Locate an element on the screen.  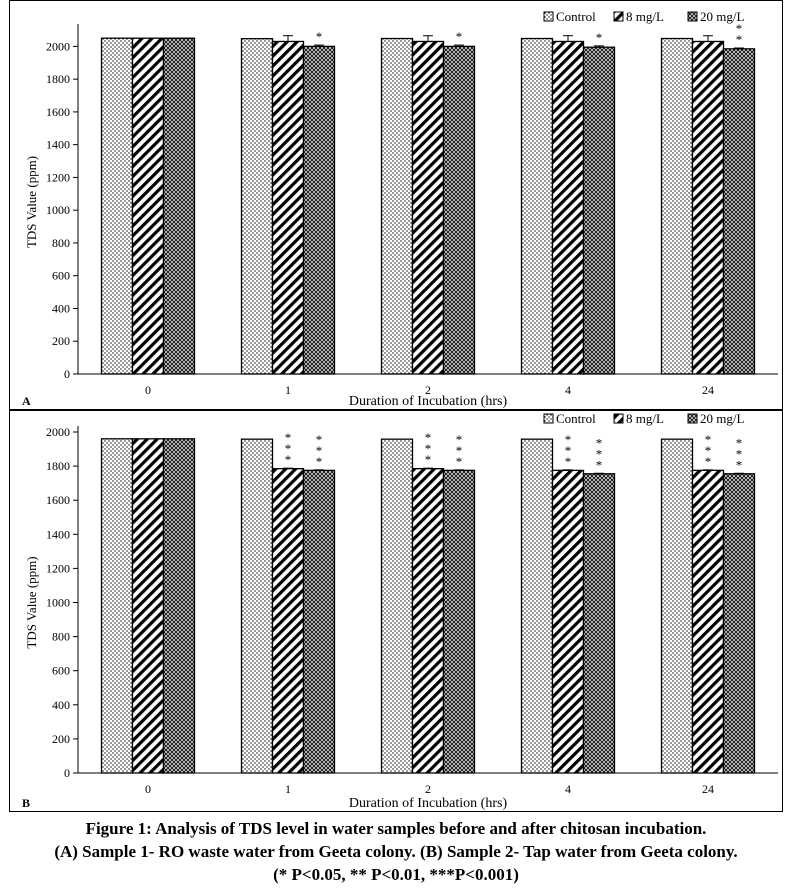
x-axis-label: Duration of Incubation (hrs) is located at coordinates (428, 803).